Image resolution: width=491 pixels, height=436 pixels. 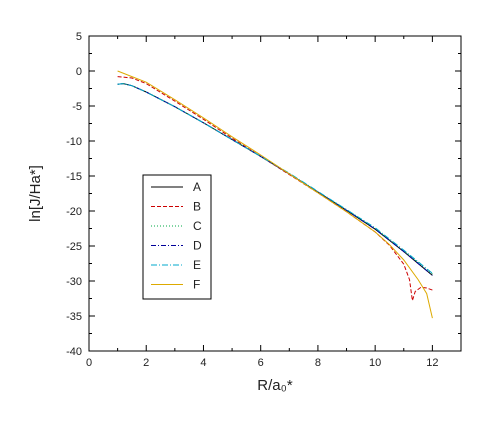 What do you see at coordinates (79, 37) in the screenshot?
I see `y-tick-label: 5` at bounding box center [79, 37].